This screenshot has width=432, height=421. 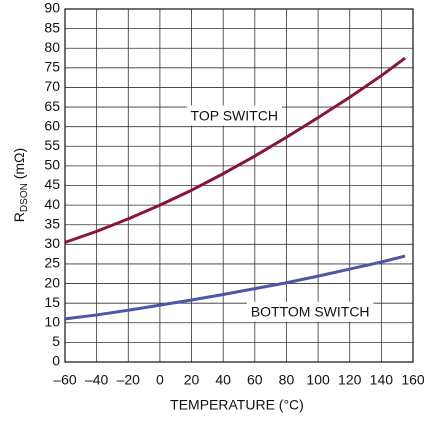 What do you see at coordinates (413, 380) in the screenshot?
I see `x-tick-label: 160` at bounding box center [413, 380].